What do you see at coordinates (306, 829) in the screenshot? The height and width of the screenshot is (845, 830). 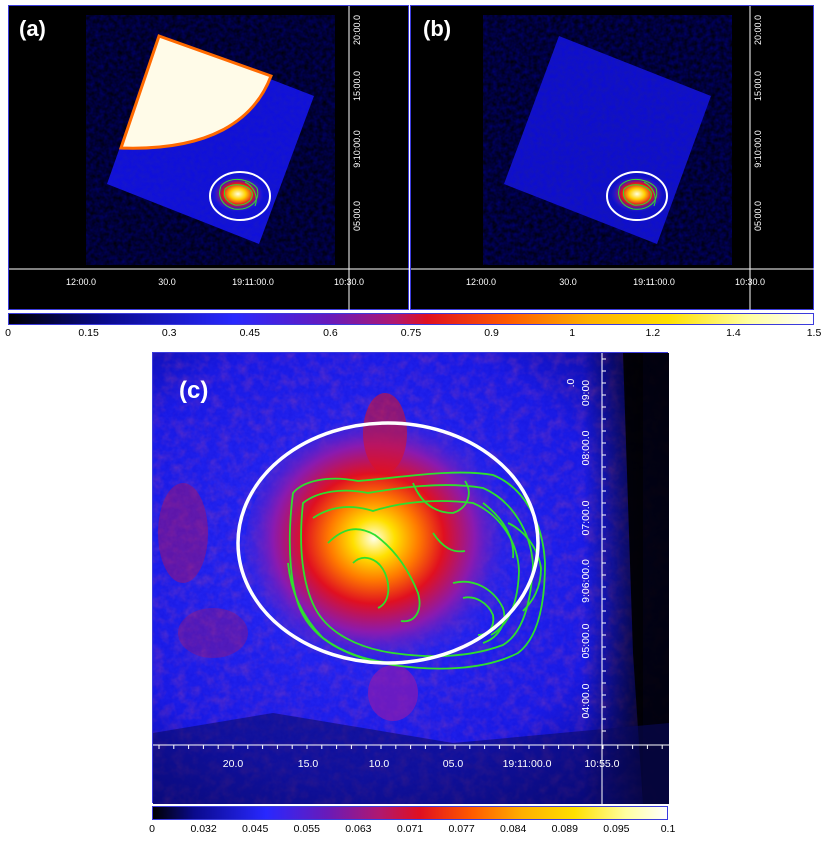 I see `colorbar-tick-label: 0.055` at bounding box center [306, 829].